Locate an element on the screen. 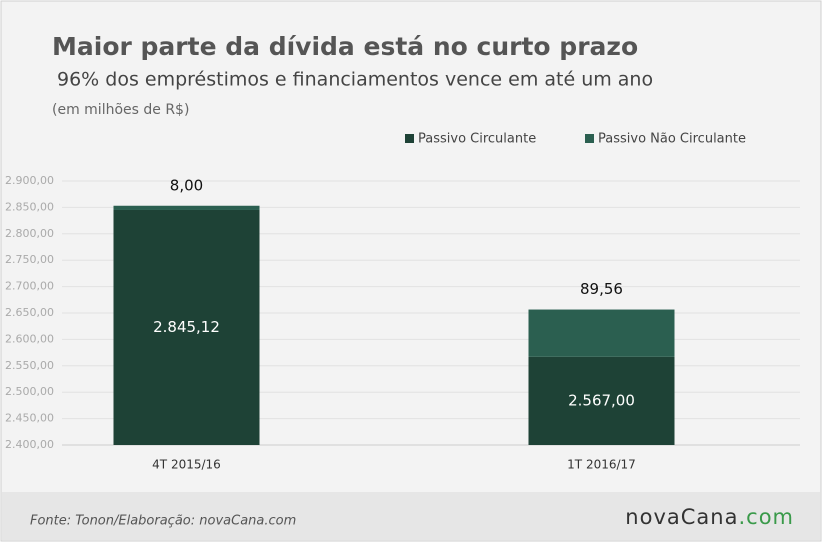  legend-label: Passivo Circulante is located at coordinates (477, 139).